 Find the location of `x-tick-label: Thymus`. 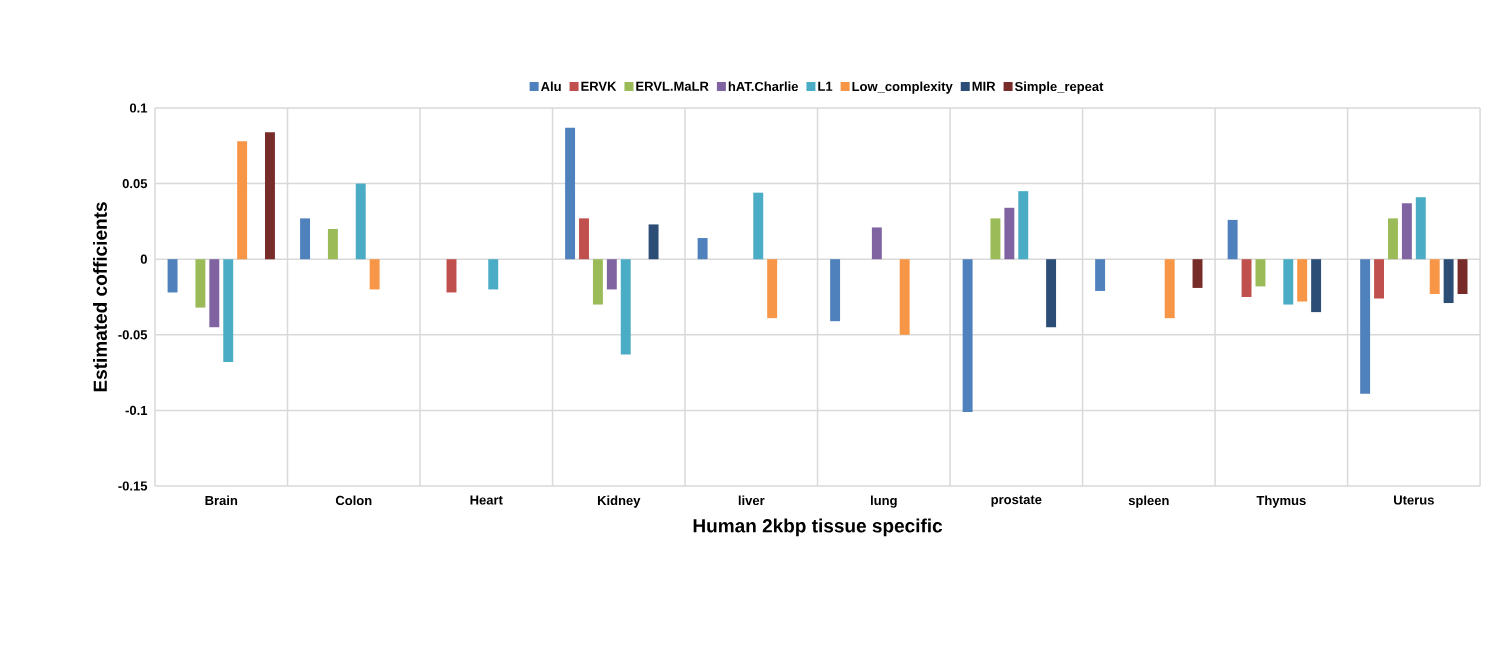

x-tick-label: Thymus is located at coordinates (1281, 501).